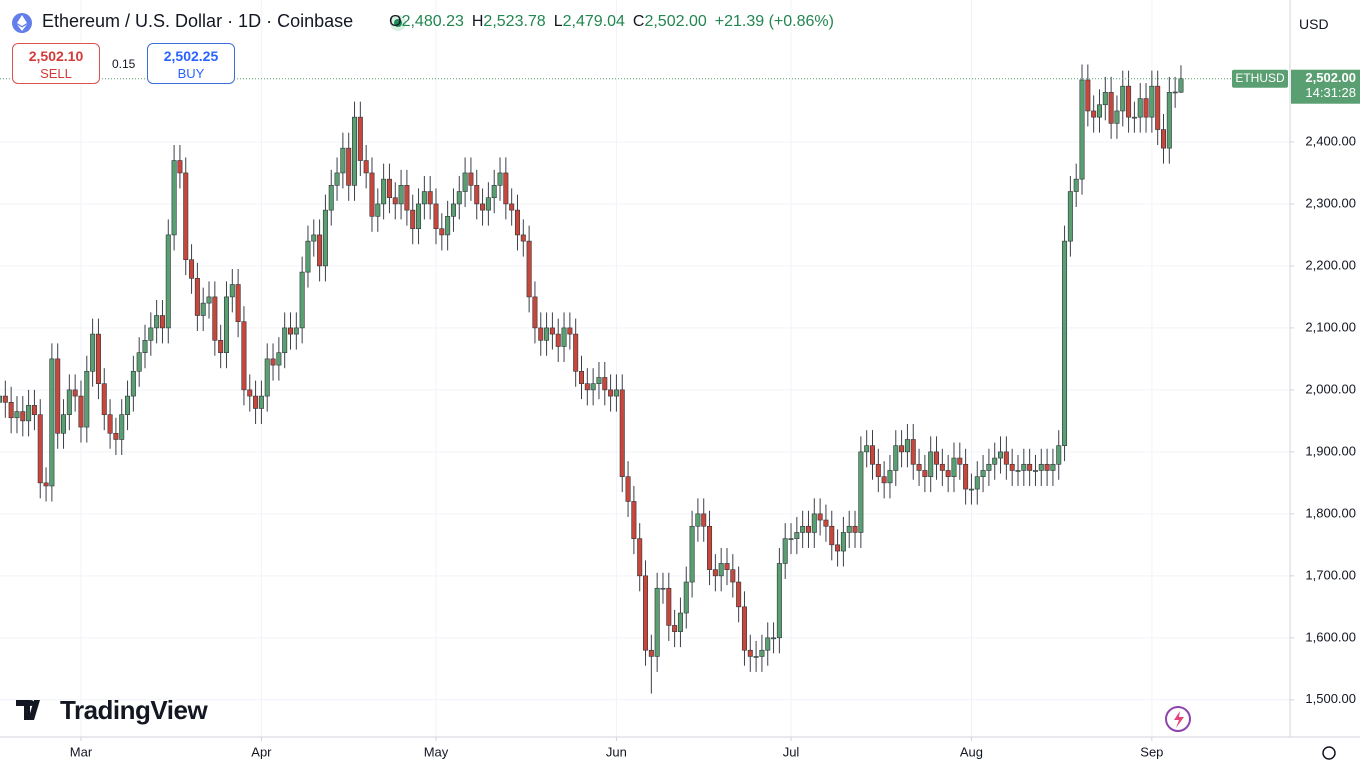  Describe the element at coordinates (1330, 636) in the screenshot. I see `y-tick-label: 1,600.00` at that location.